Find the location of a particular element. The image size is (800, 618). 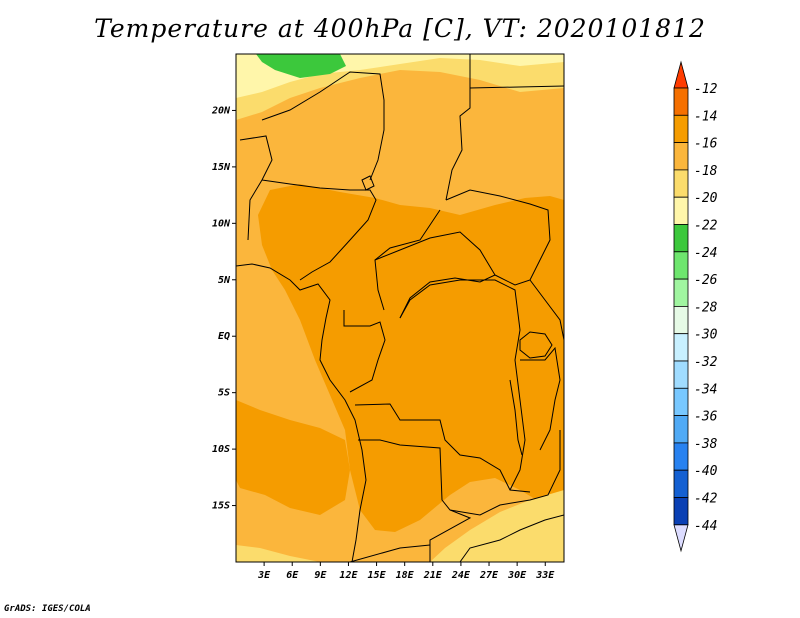

legend-label: -42 is located at coordinates (706, 499).